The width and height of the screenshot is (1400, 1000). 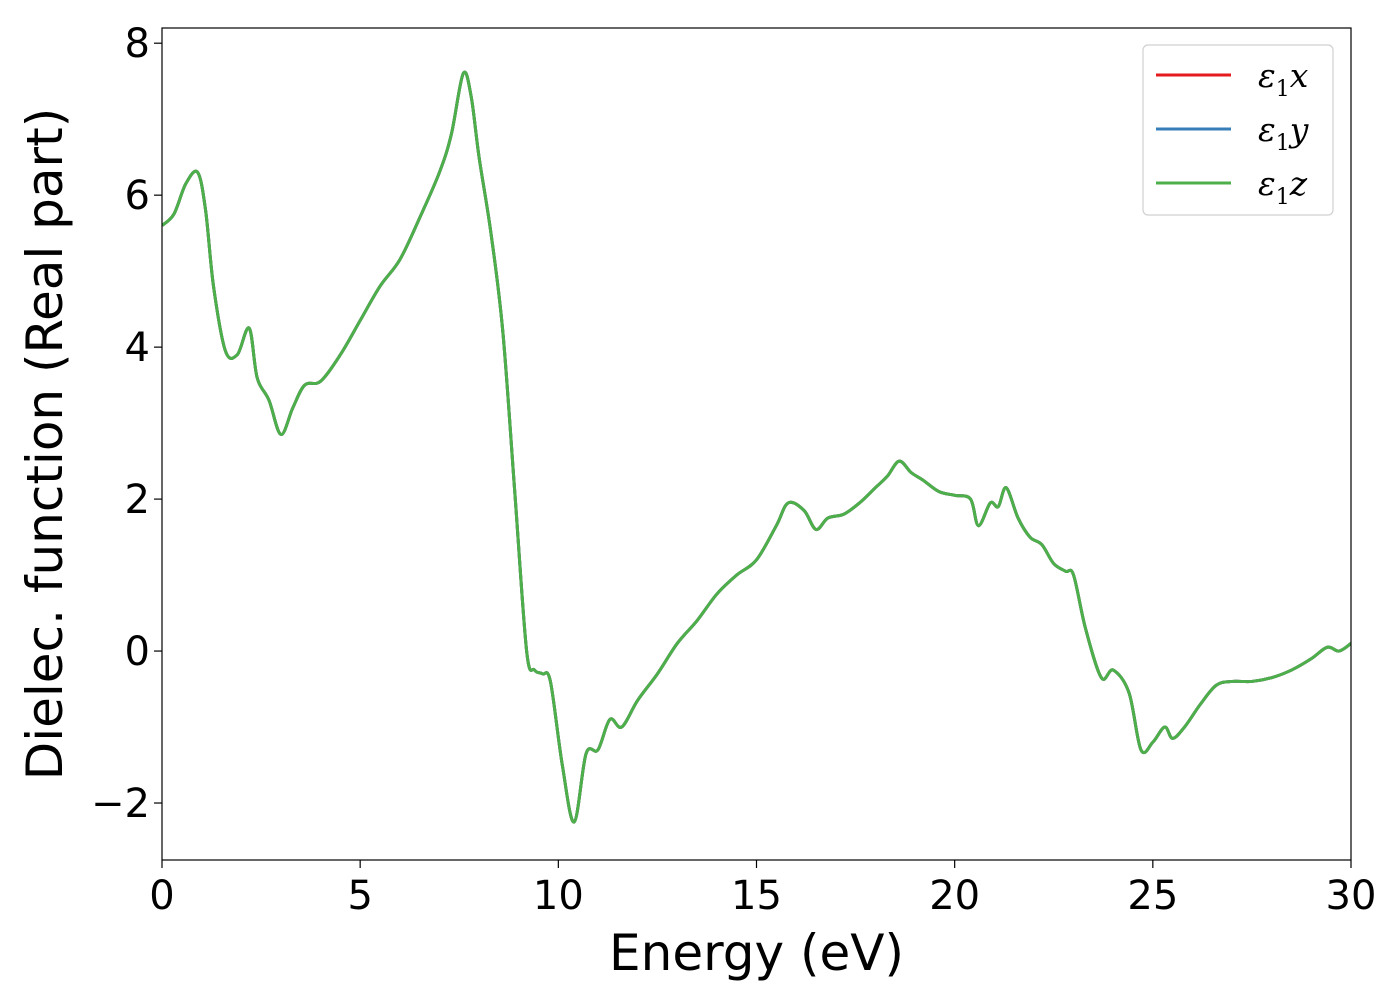 I want to click on x-tick-label: 0, so click(x=161, y=896).